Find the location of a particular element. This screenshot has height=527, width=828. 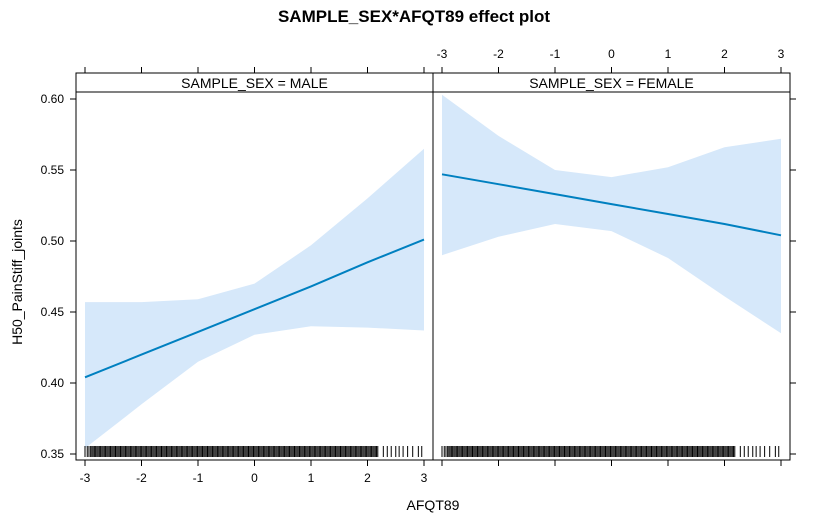

x-tick-label: 1 is located at coordinates (311, 478).